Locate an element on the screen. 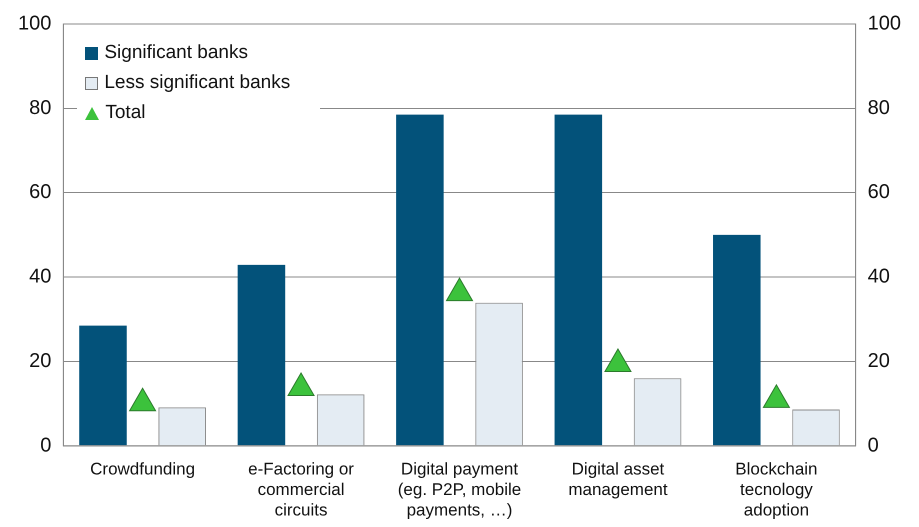 This screenshot has height=527, width=919. y-tick-label: 60 is located at coordinates (40, 192).